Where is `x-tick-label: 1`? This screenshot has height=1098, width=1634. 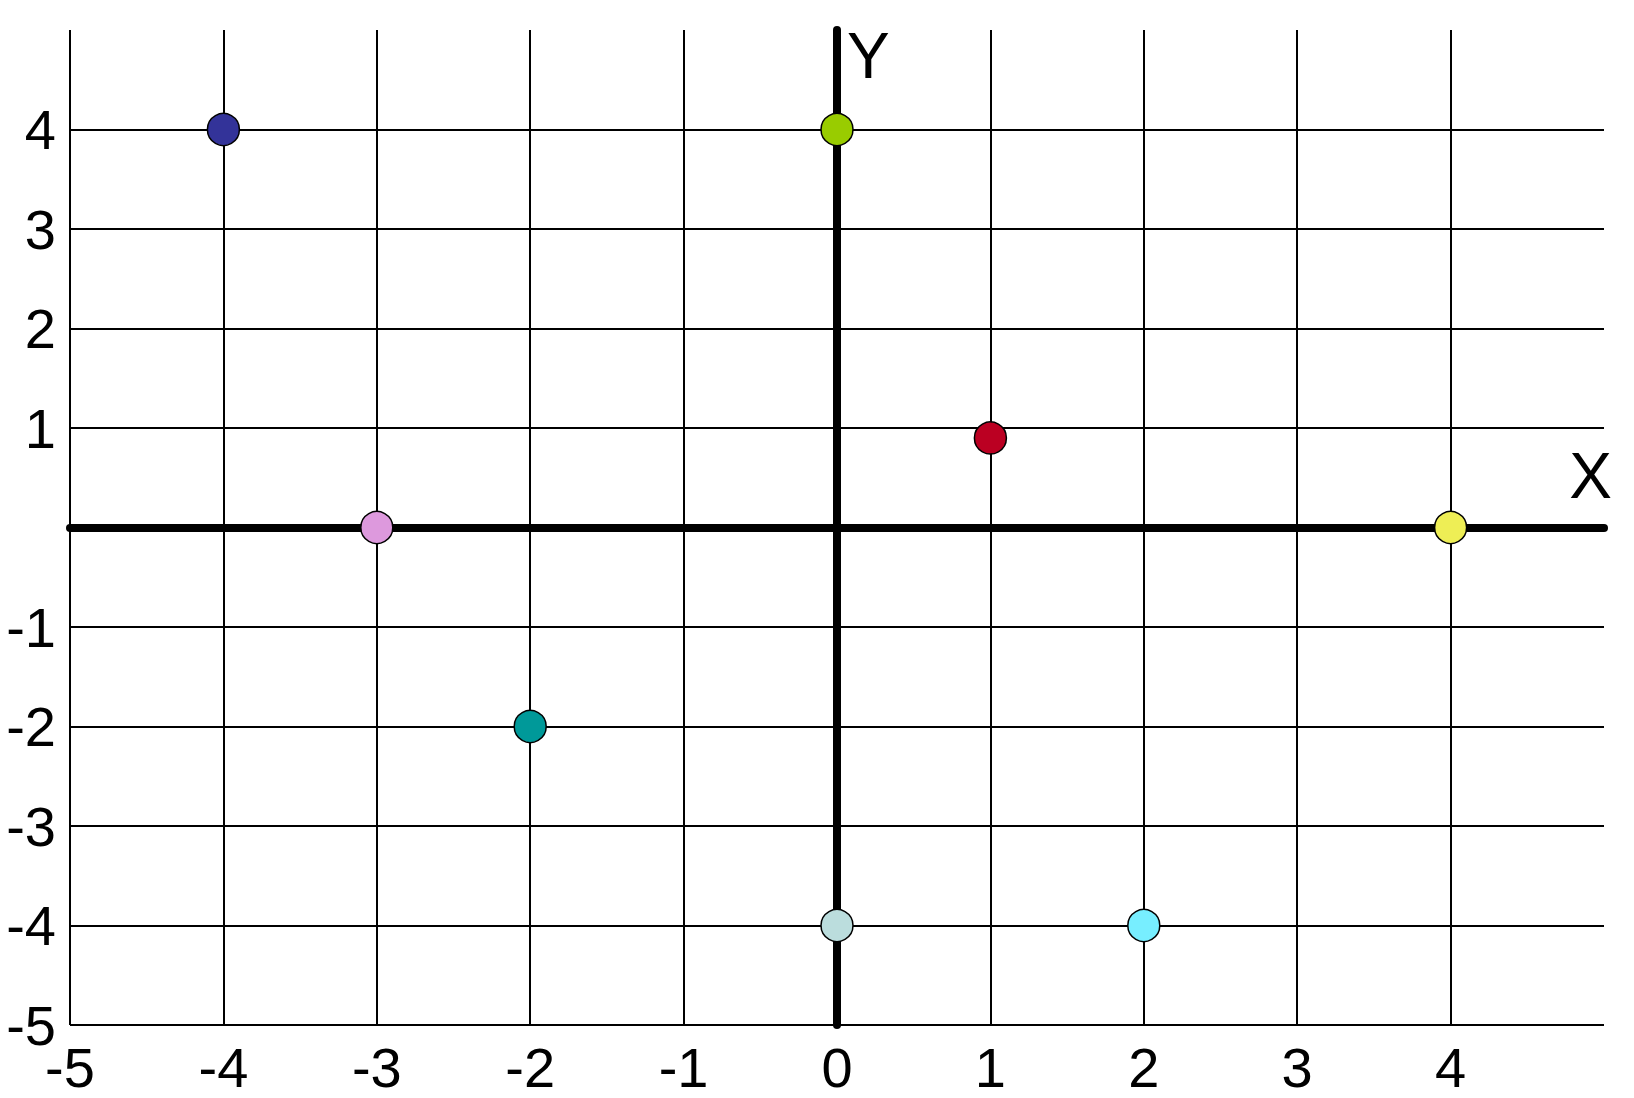 x-tick-label: 1 is located at coordinates (990, 1066).